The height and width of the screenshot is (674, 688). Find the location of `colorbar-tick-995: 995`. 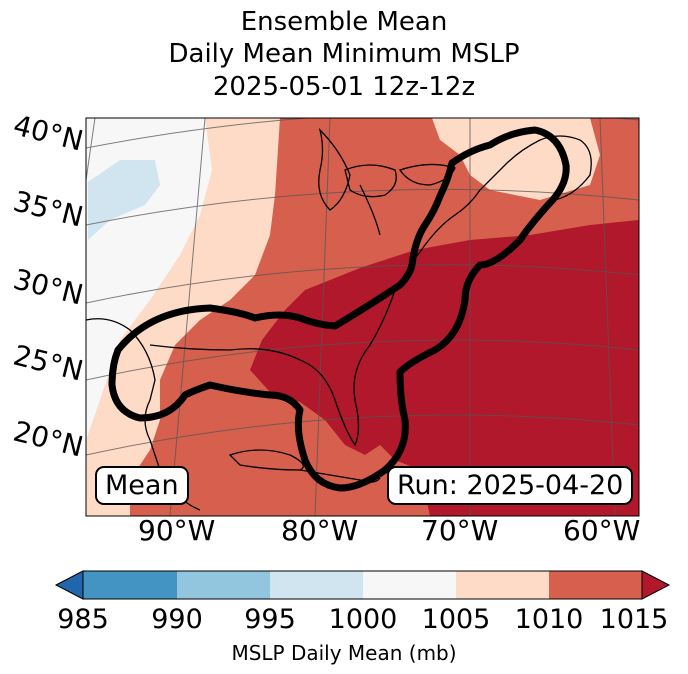

colorbar-tick-995: 995 is located at coordinates (270, 619).